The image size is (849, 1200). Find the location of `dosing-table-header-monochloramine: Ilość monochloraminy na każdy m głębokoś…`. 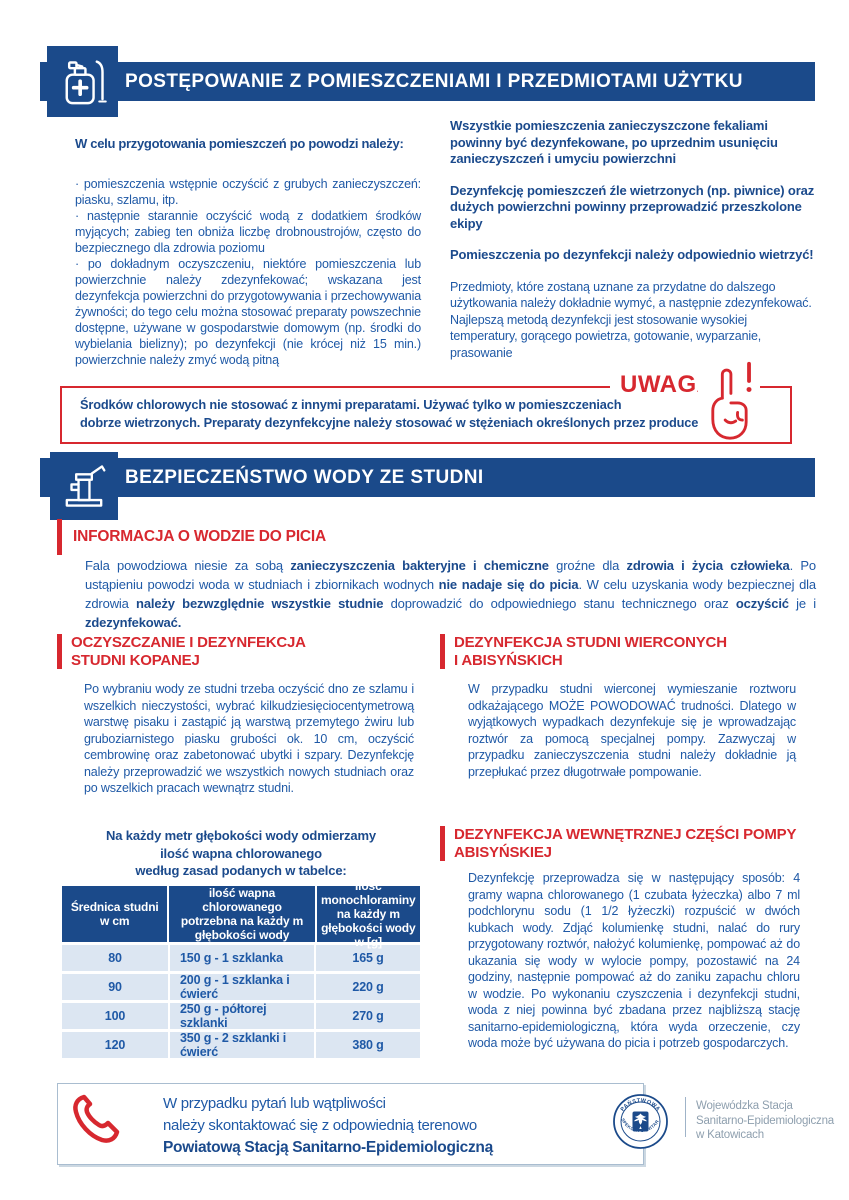

dosing-table-header-monochloramine: Ilość monochloraminy na każdy m głębokoś… is located at coordinates (367, 914).